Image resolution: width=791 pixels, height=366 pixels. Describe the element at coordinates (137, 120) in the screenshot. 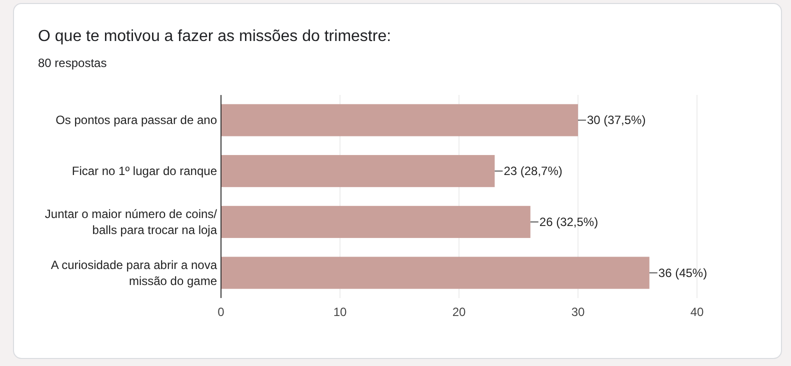

I see `y-tick-label: Os pontos para passar de ano` at that location.